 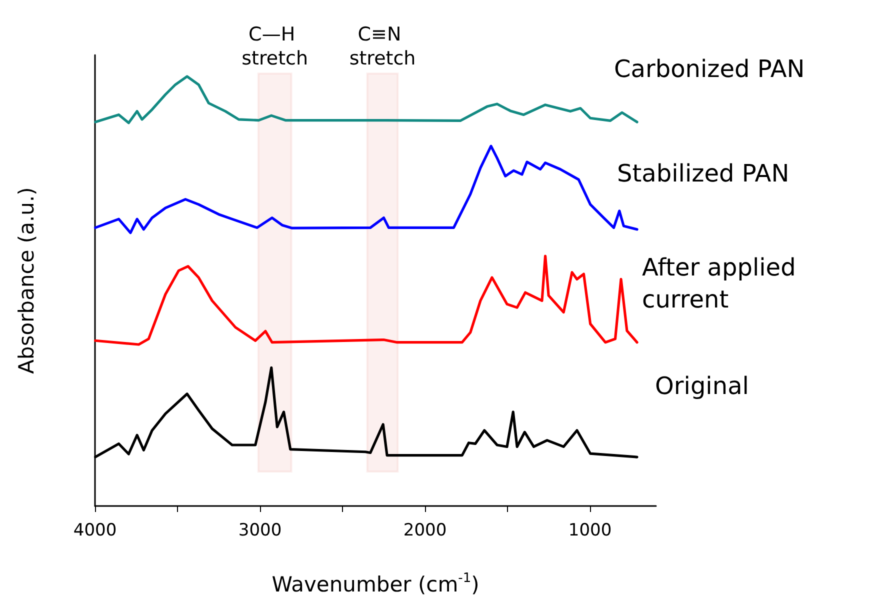 What do you see at coordinates (382, 46) in the screenshot?
I see `band-label: C≡N stretch` at bounding box center [382, 46].